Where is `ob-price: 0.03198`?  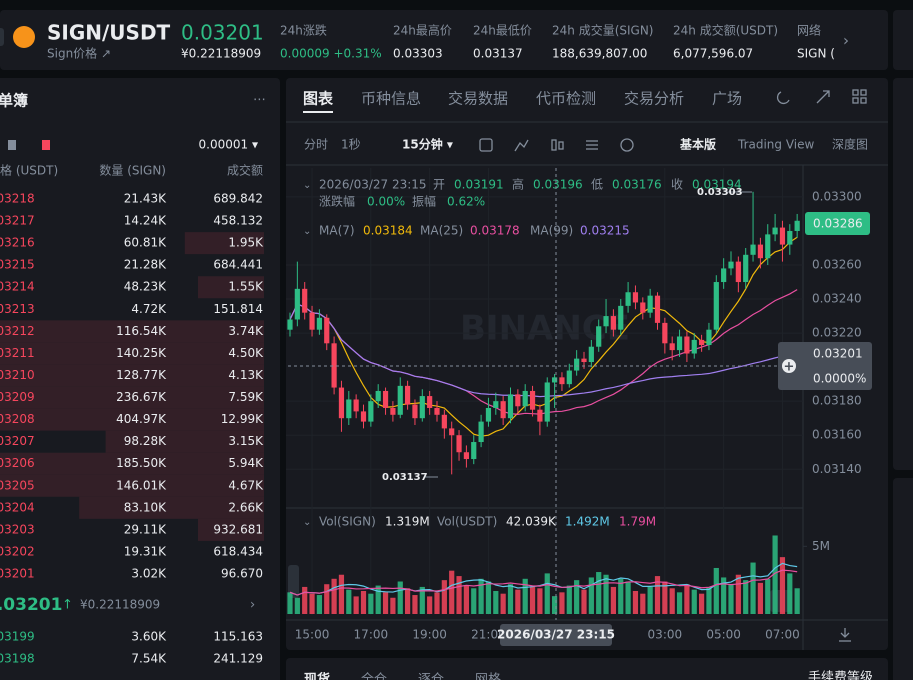 ob-price: 0.03198 is located at coordinates (17, 659).